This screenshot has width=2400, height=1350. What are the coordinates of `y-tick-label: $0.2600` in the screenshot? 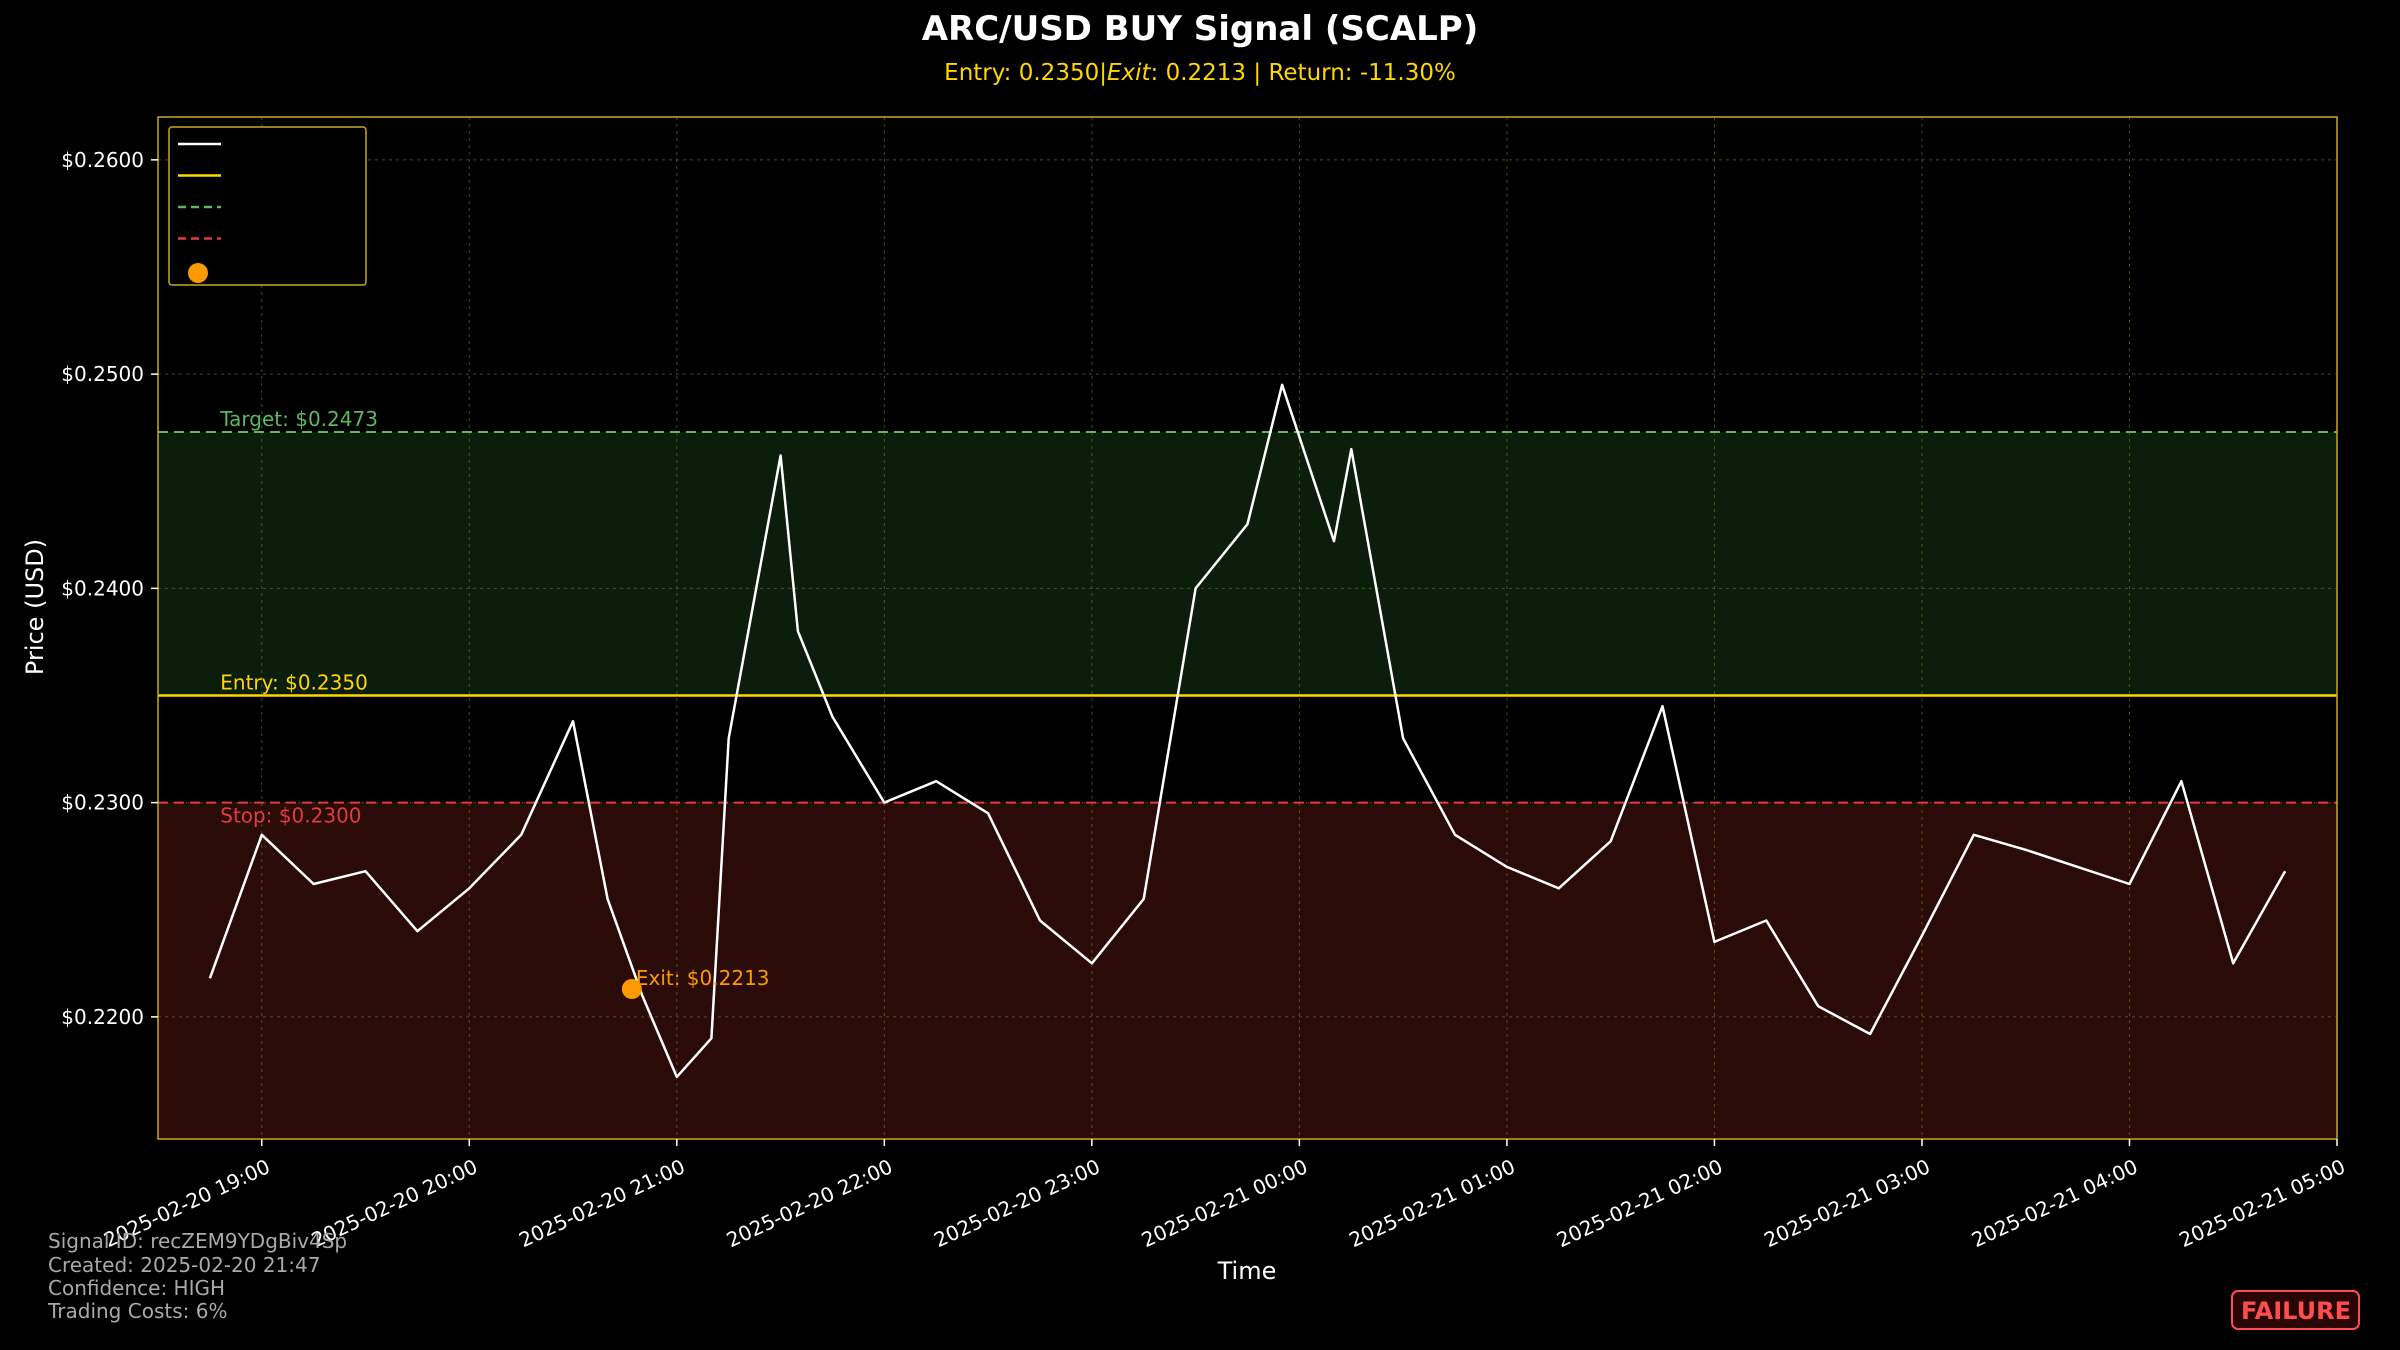 It's located at (102, 160).